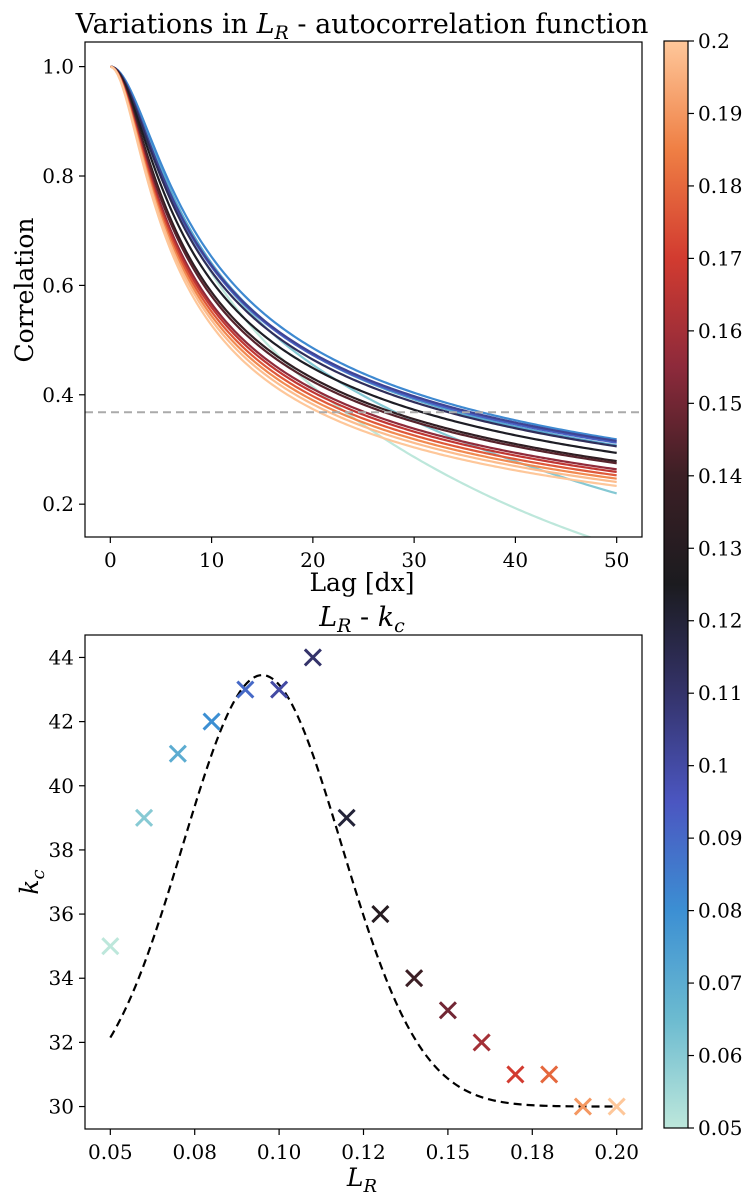 The width and height of the screenshot is (749, 1204). What do you see at coordinates (61, 914) in the screenshot?
I see `y-tick-label: 36` at bounding box center [61, 914].